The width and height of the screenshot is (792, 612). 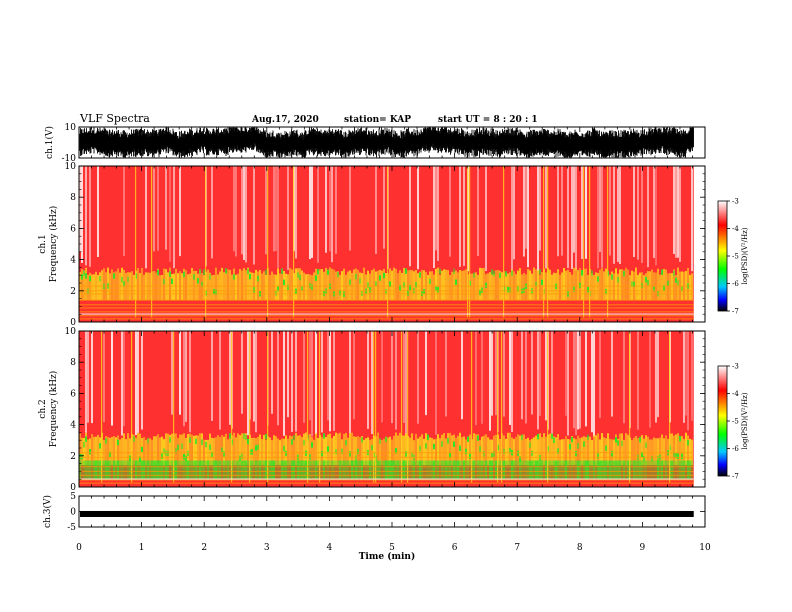 What do you see at coordinates (745, 255) in the screenshot?
I see `colorbar-1-label: log(PSD)(V²/Hz)` at bounding box center [745, 255].